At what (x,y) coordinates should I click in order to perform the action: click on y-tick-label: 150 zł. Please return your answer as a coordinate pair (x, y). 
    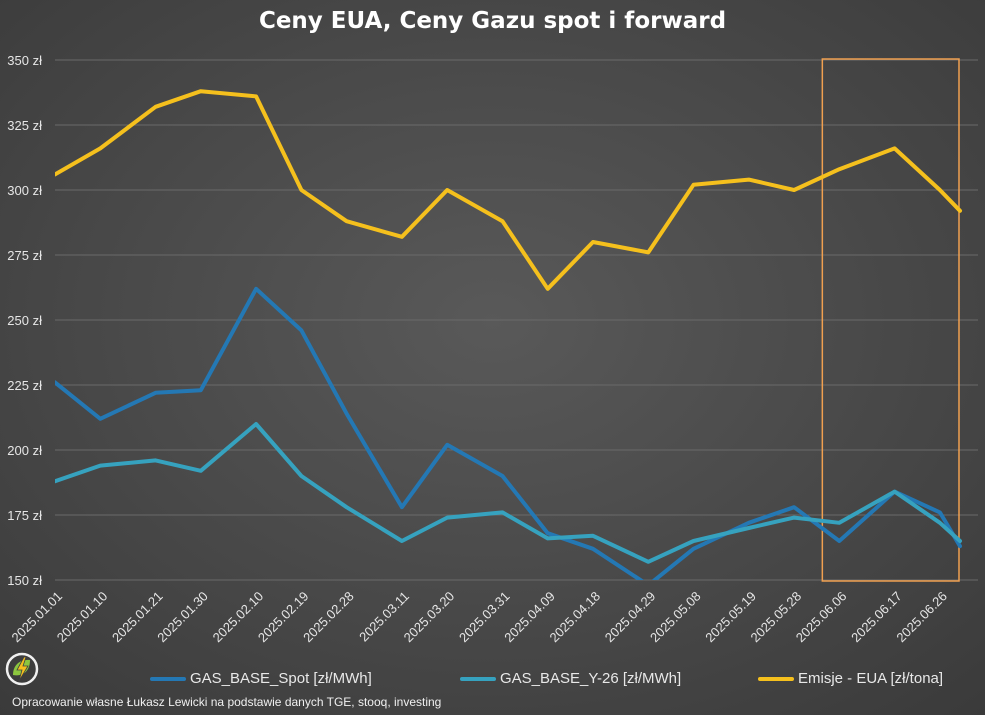
    Looking at the image, I should click on (24, 580).